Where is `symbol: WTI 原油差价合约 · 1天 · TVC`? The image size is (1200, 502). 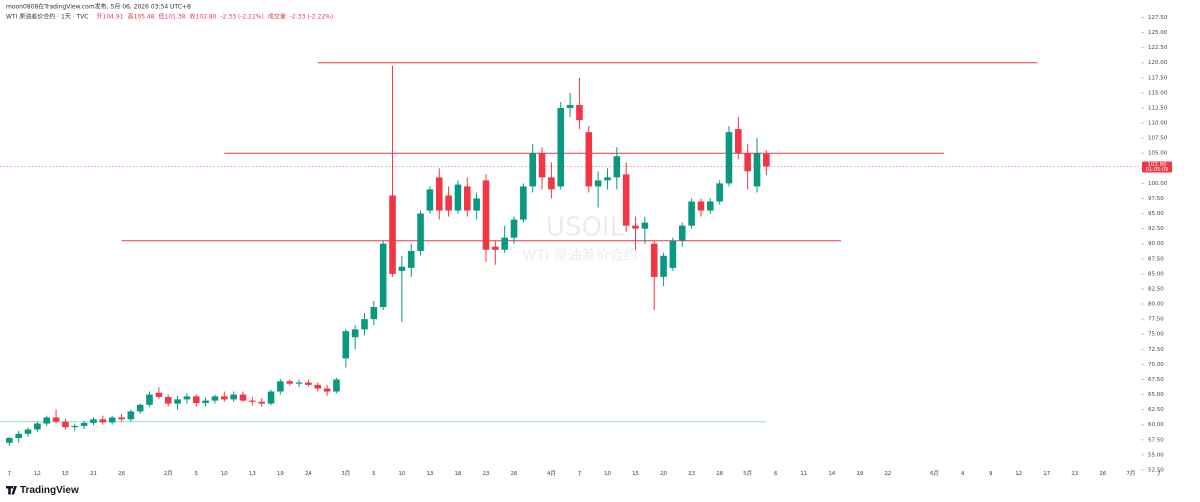
symbol: WTI 原油差价合约 · 1天 · TVC is located at coordinates (47, 17).